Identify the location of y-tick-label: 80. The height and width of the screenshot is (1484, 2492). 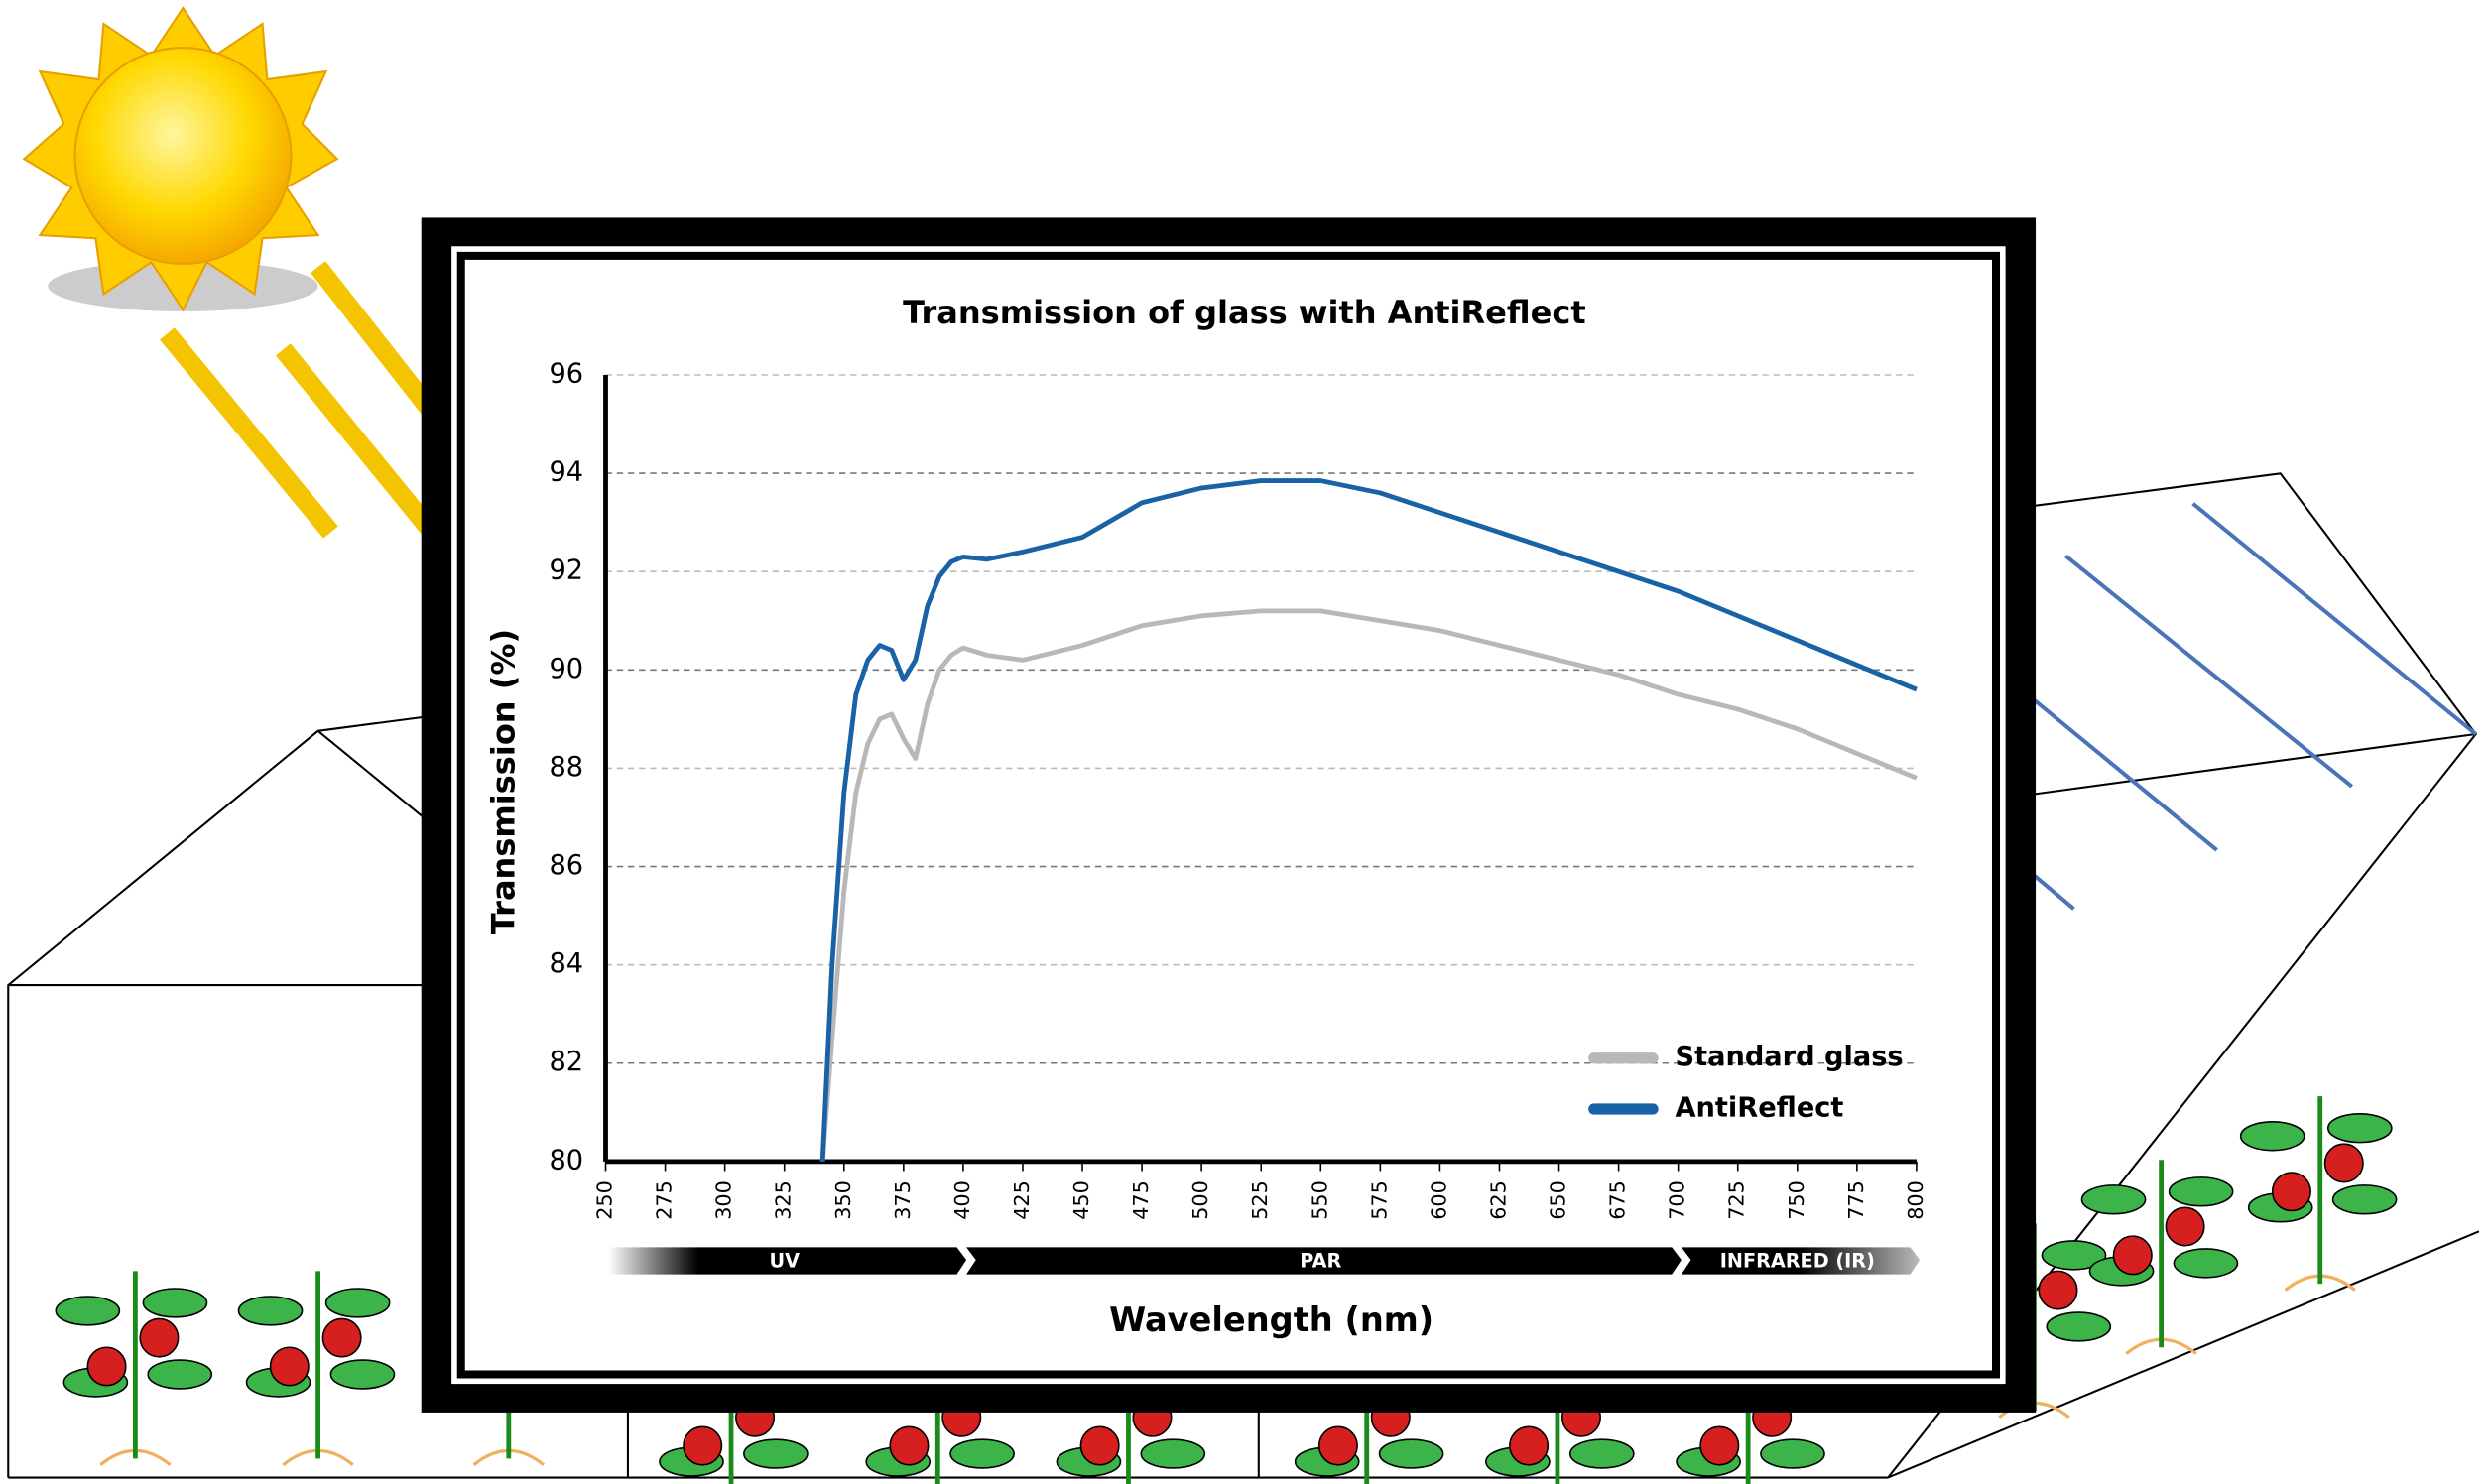
(566, 1160).